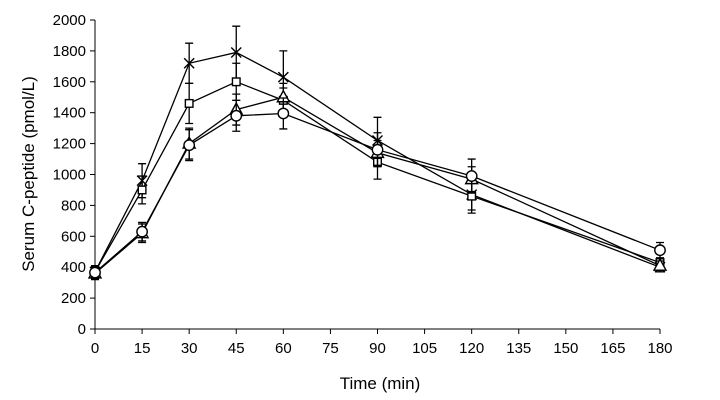 The height and width of the screenshot is (400, 720). Describe the element at coordinates (659, 348) in the screenshot. I see `x-tick-label: 180` at that location.